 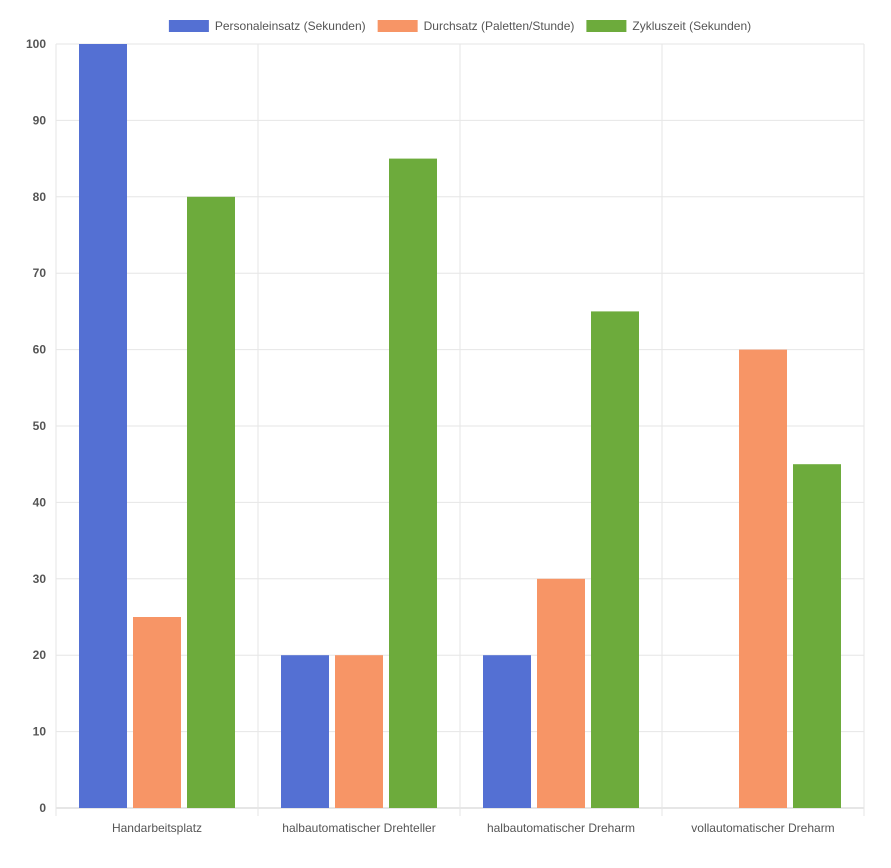 What do you see at coordinates (36, 44) in the screenshot?
I see `y-tick-label: 100` at bounding box center [36, 44].